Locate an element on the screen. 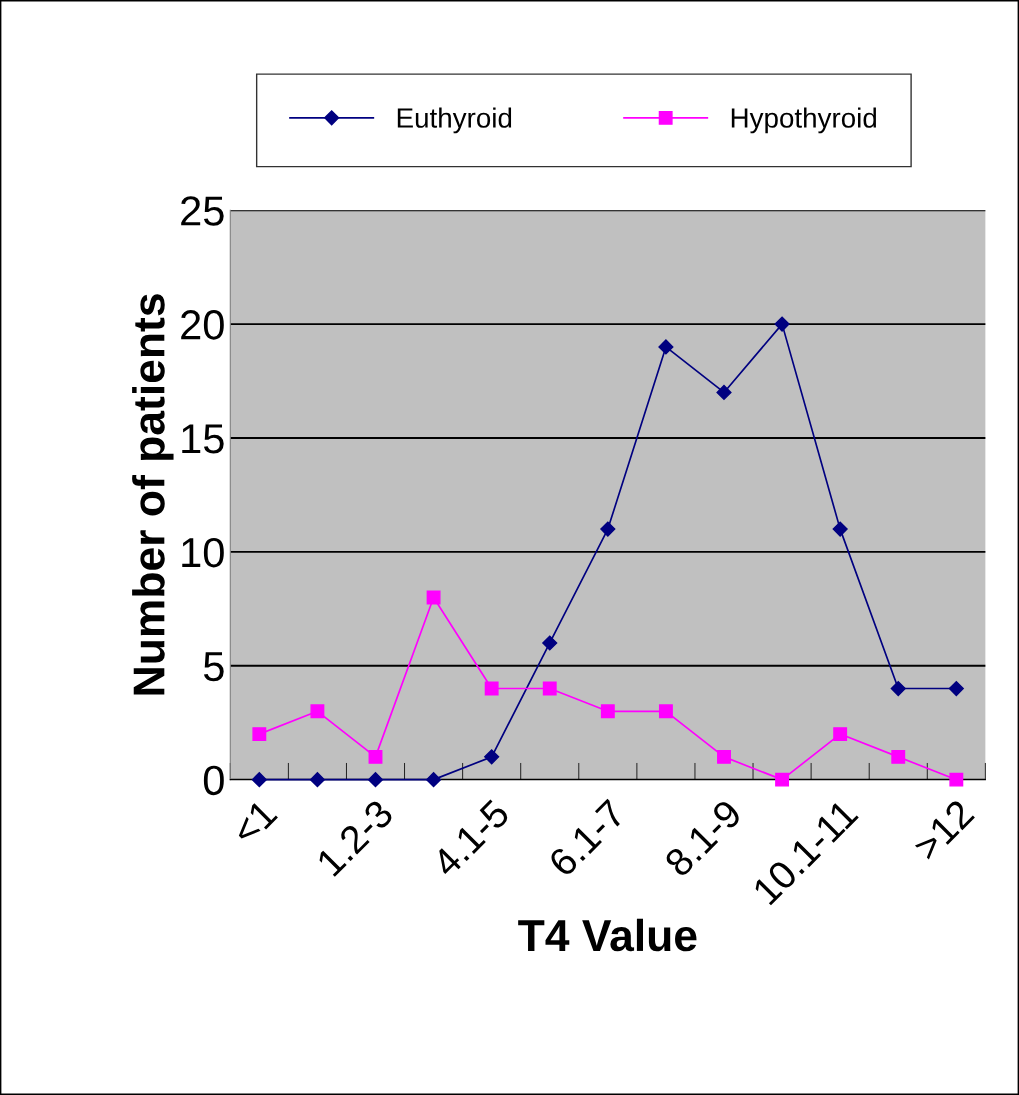 Image resolution: width=1019 pixels, height=1095 pixels. y-tick-label: 10 is located at coordinates (203, 552).